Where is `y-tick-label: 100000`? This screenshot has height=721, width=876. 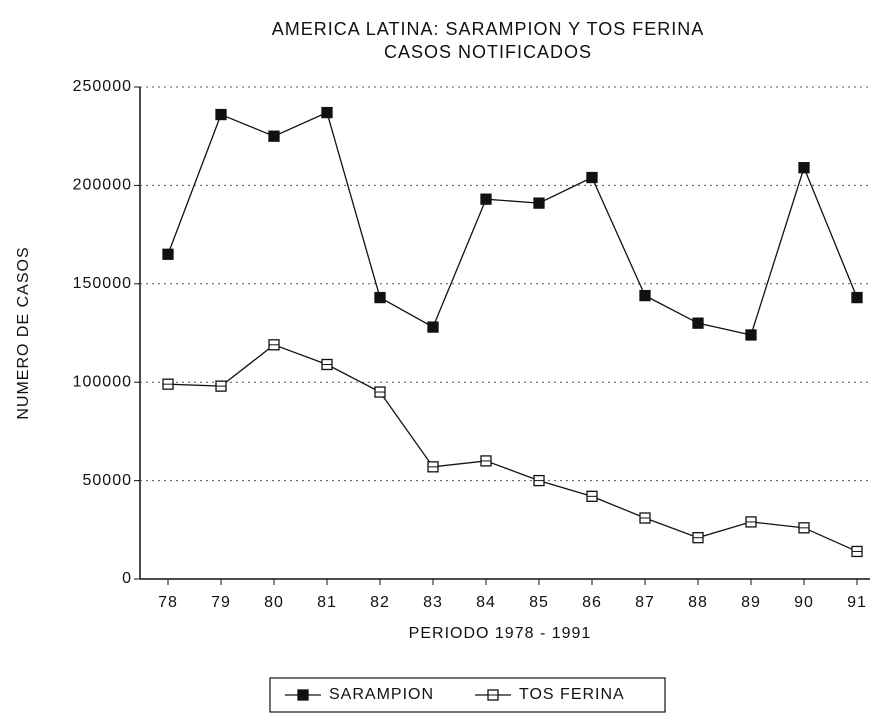 y-tick-label: 100000 is located at coordinates (102, 381).